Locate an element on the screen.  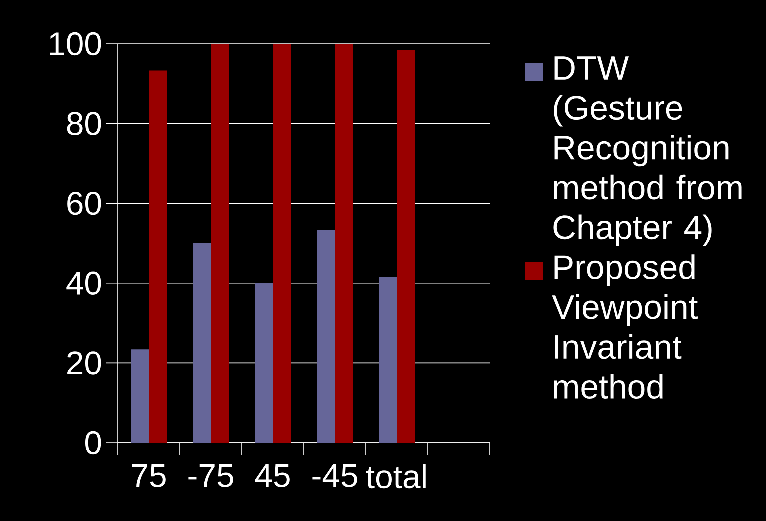
x-tick-label: -45 is located at coordinates (335, 476).